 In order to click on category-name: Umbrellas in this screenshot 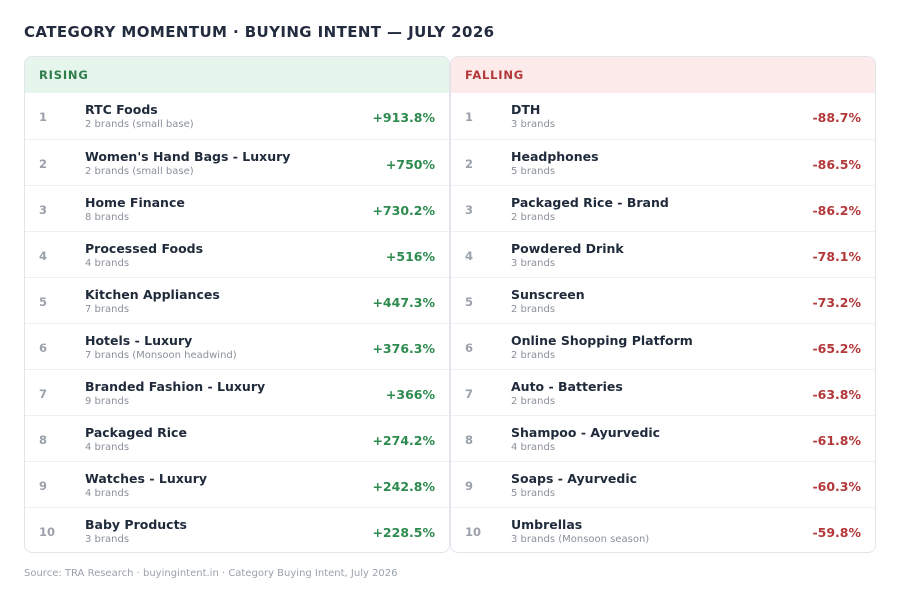, I will do `click(547, 524)`.